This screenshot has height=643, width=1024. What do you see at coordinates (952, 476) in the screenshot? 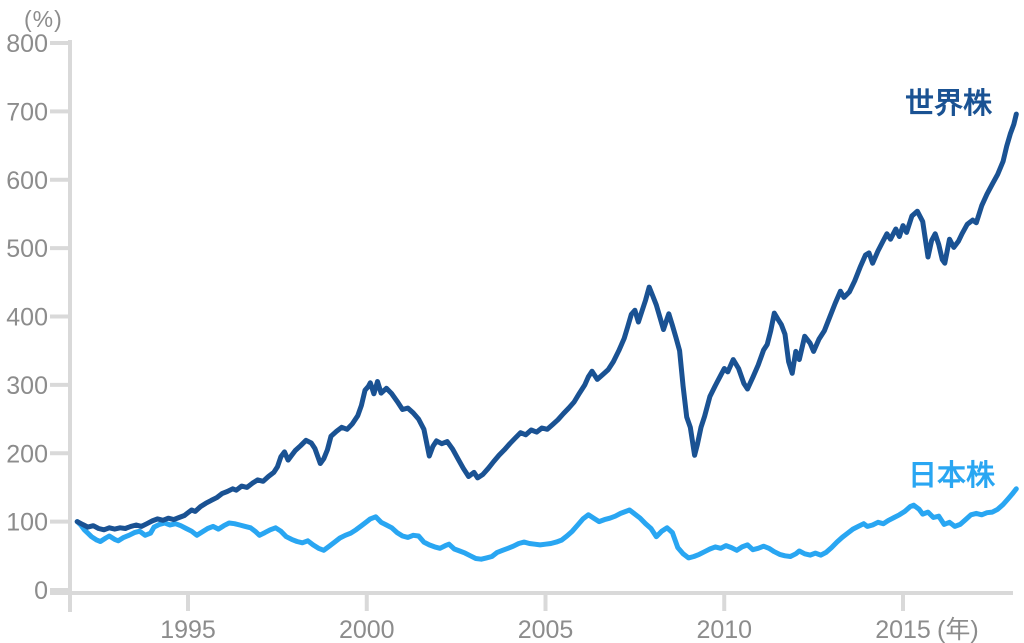
I see `series-label-japan-stocks: 日本株` at bounding box center [952, 476].